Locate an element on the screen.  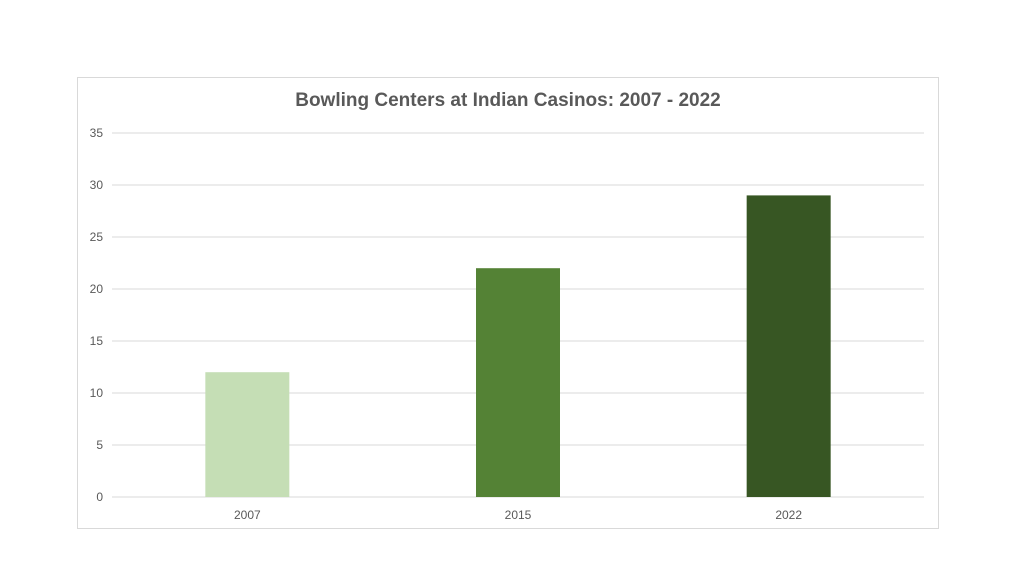
y-tick-label: 0 is located at coordinates (99, 497).